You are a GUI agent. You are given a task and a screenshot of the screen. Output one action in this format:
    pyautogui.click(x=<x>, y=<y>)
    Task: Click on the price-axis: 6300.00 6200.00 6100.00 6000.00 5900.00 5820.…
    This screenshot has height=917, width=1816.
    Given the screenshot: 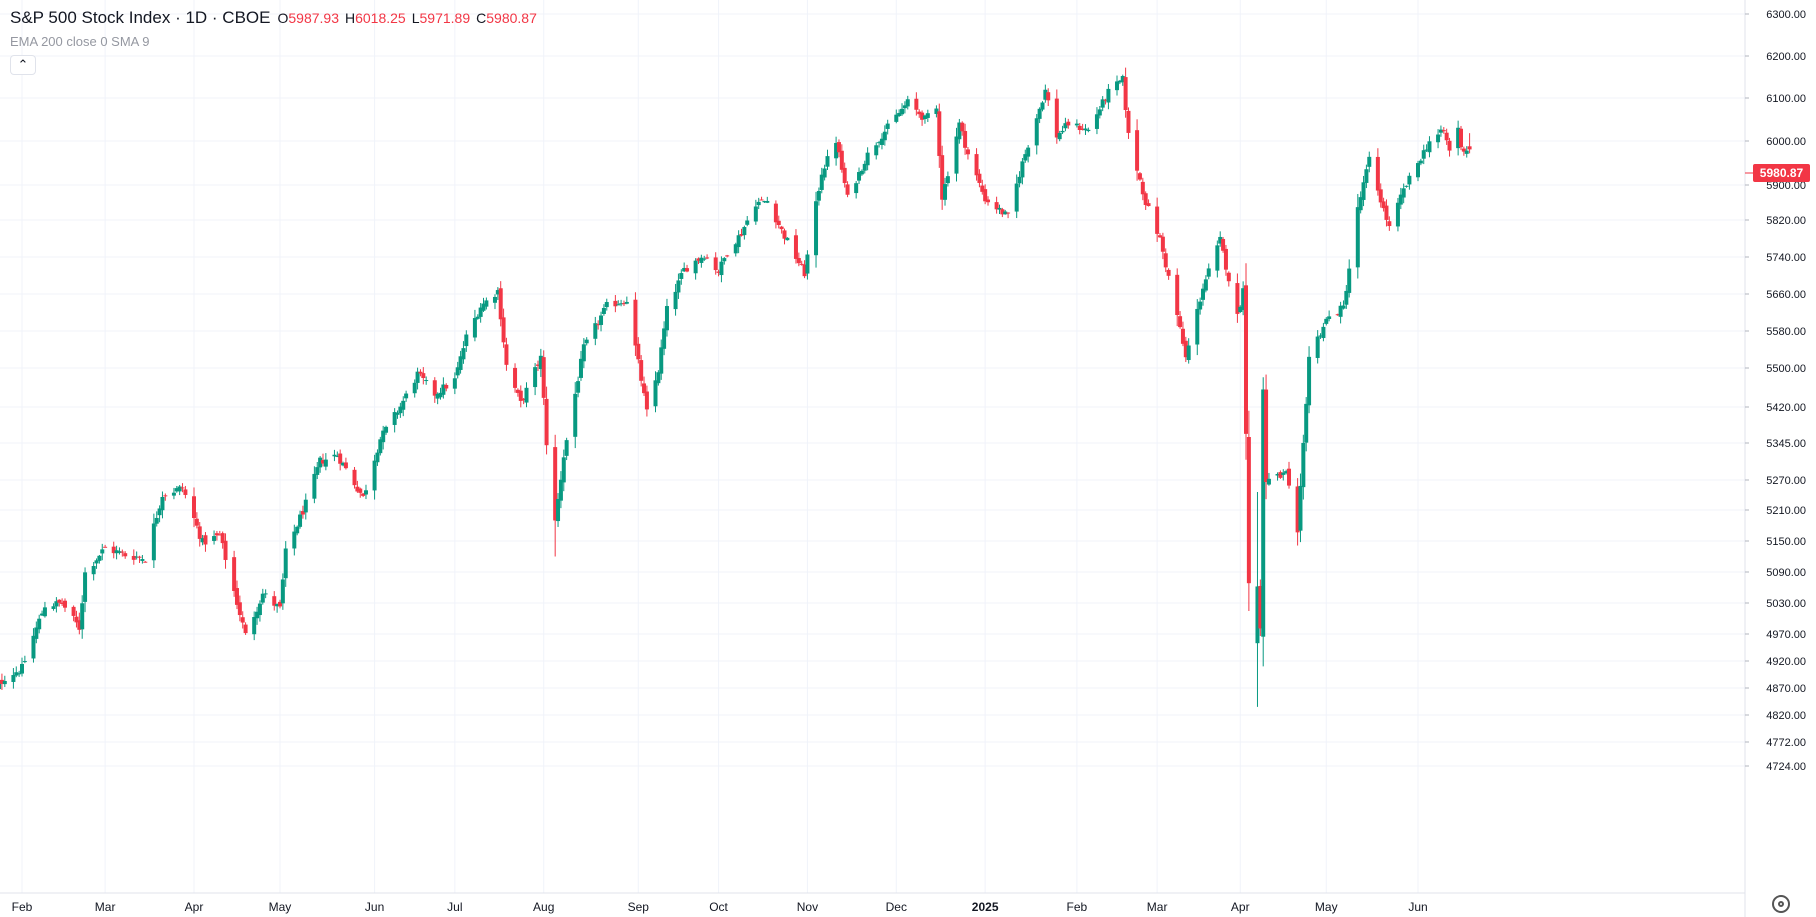 What is the action you would take?
    pyautogui.click(x=1775, y=391)
    